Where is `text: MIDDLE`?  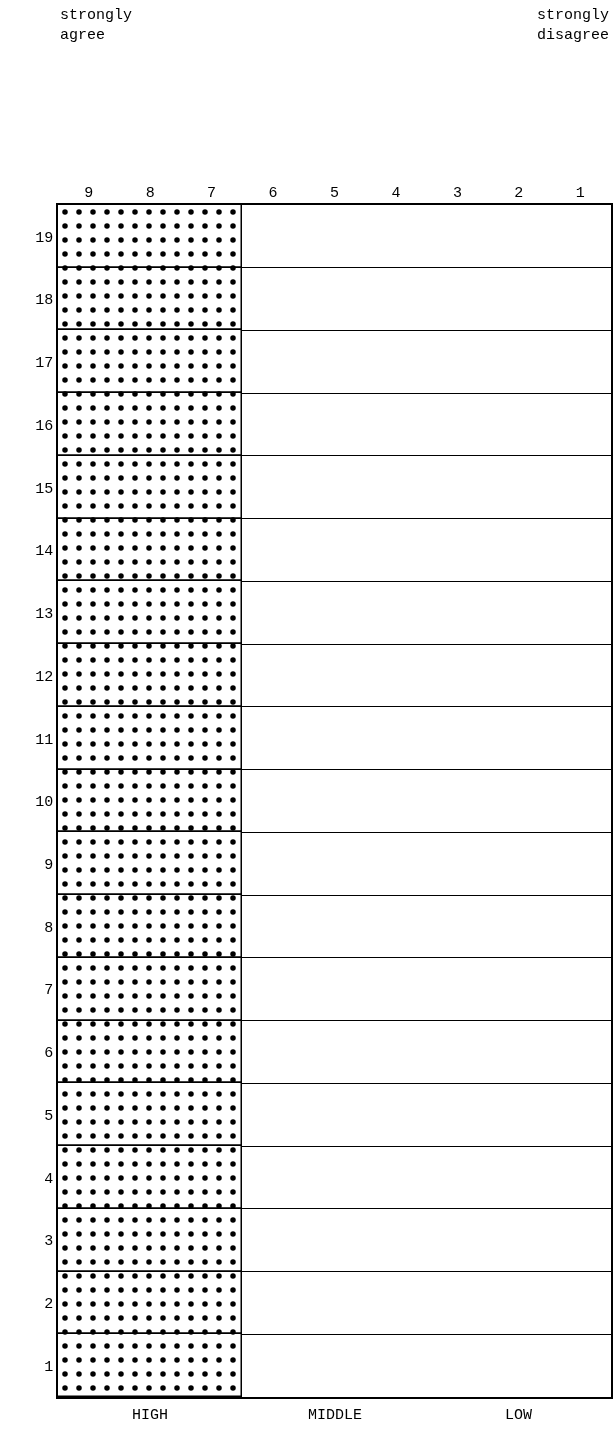 text: MIDDLE is located at coordinates (335, 1415).